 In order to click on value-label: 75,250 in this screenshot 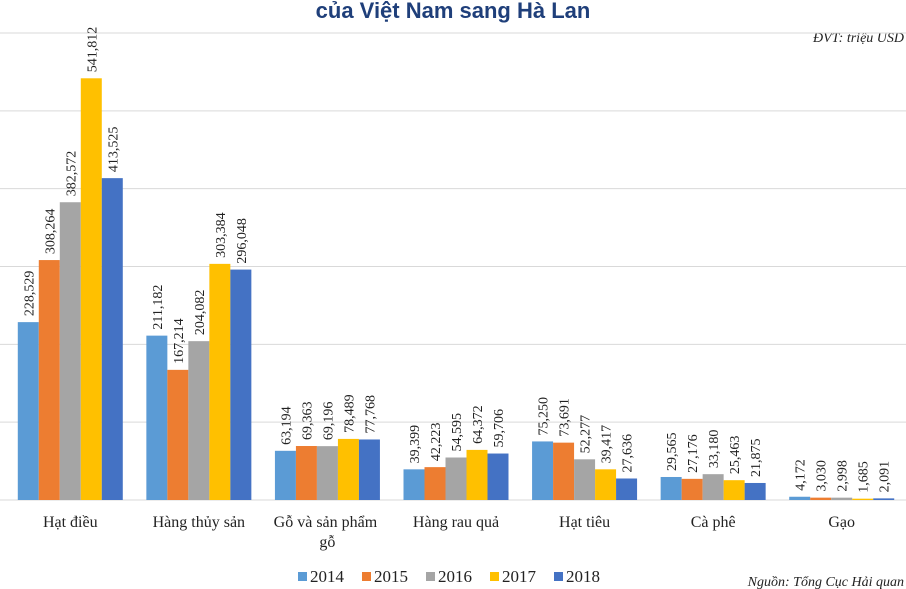, I will do `click(544, 416)`.